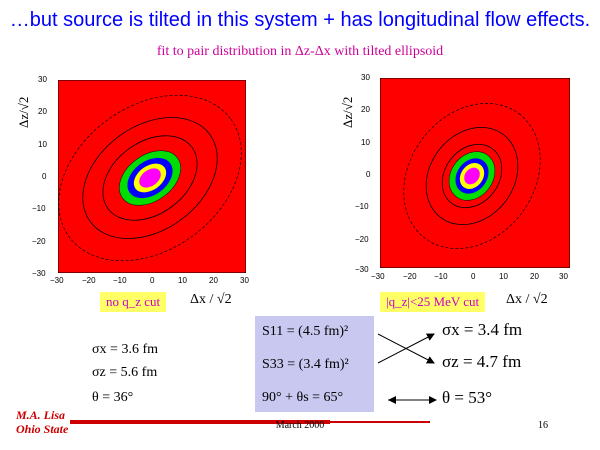  What do you see at coordinates (433, 302) in the screenshot?
I see `right-cut-label: |q_z|<25 MeV cut` at bounding box center [433, 302].